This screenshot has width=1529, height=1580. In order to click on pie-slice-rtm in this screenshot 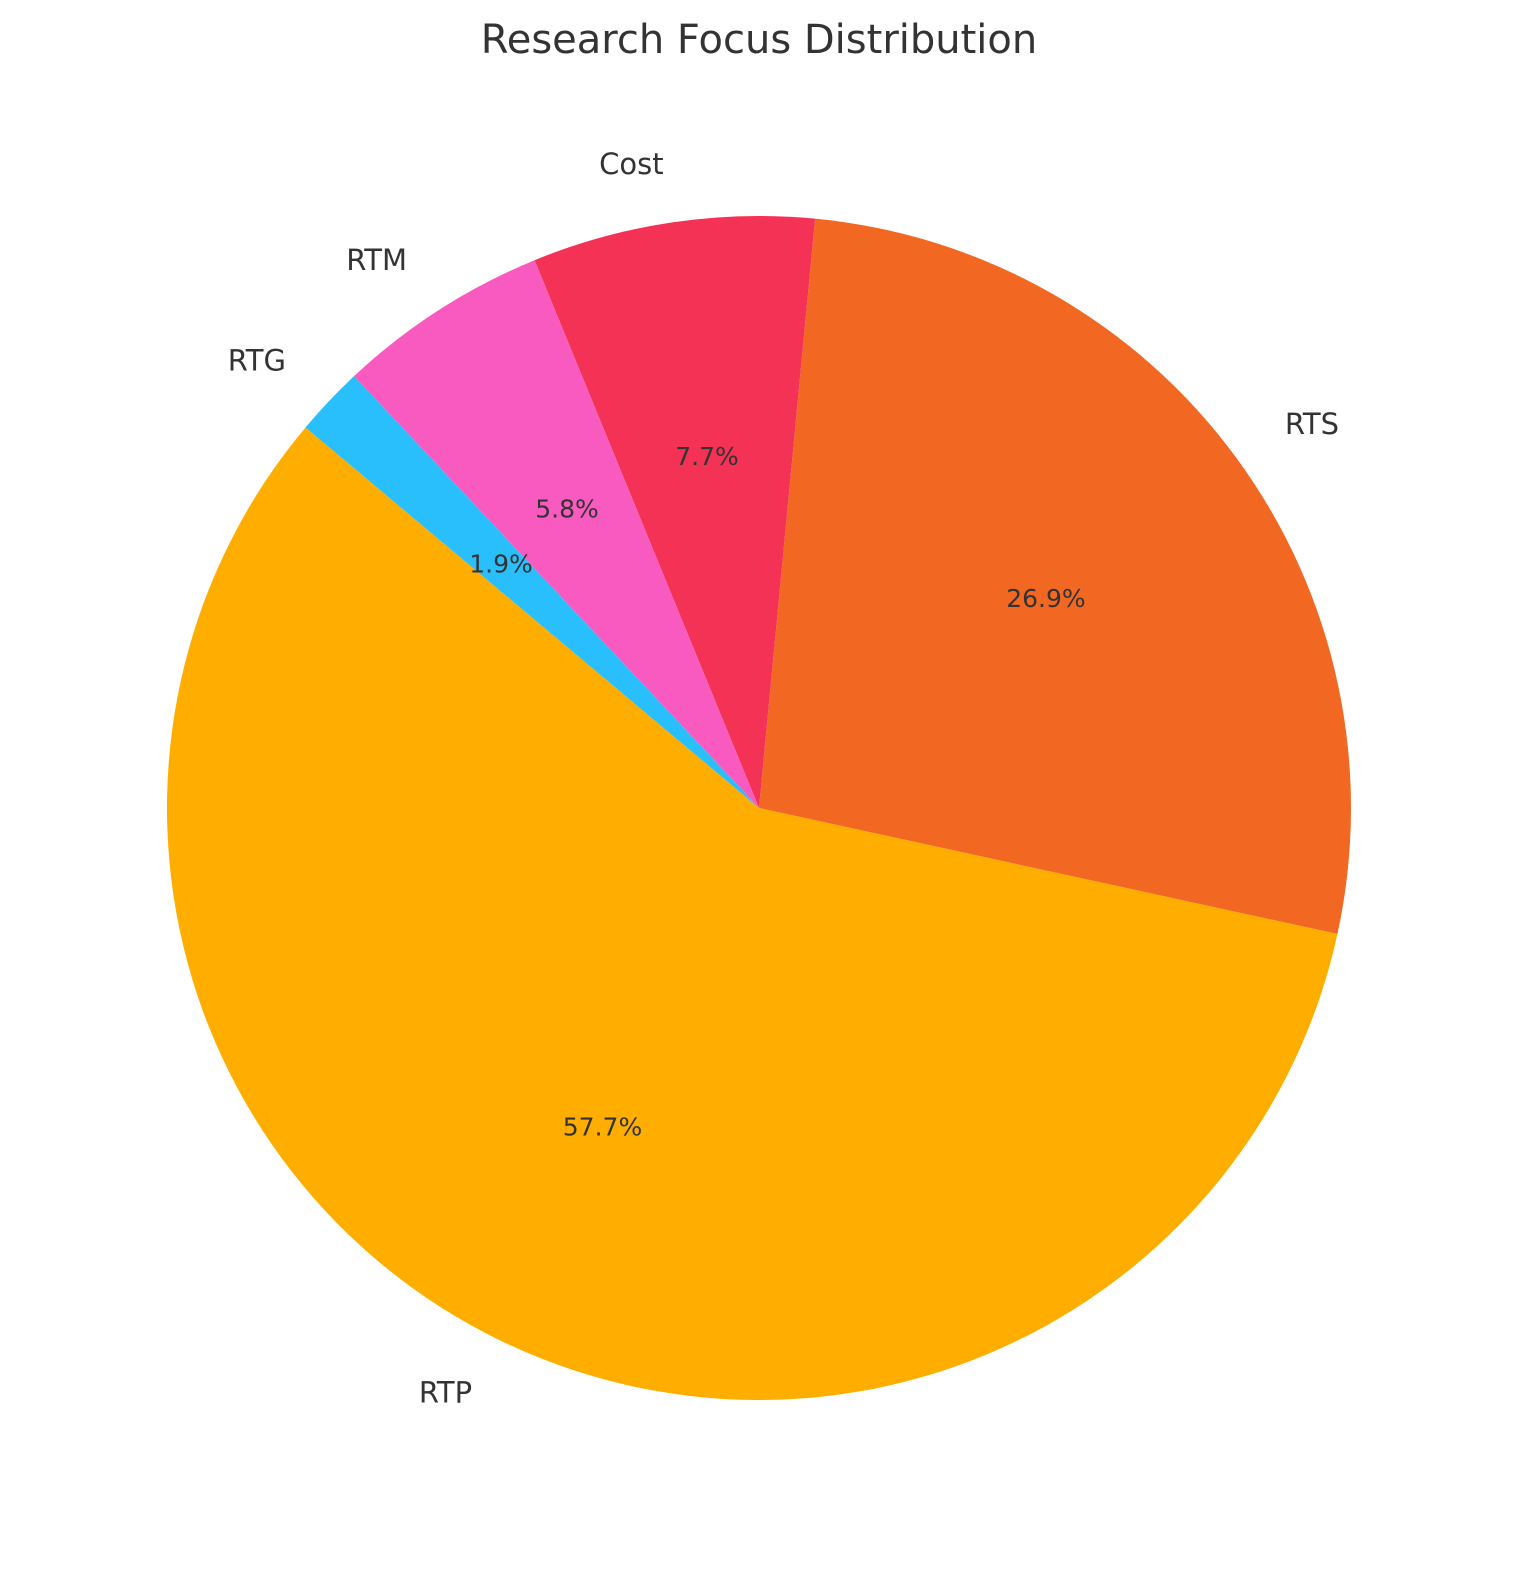, I will do `click(556, 534)`.